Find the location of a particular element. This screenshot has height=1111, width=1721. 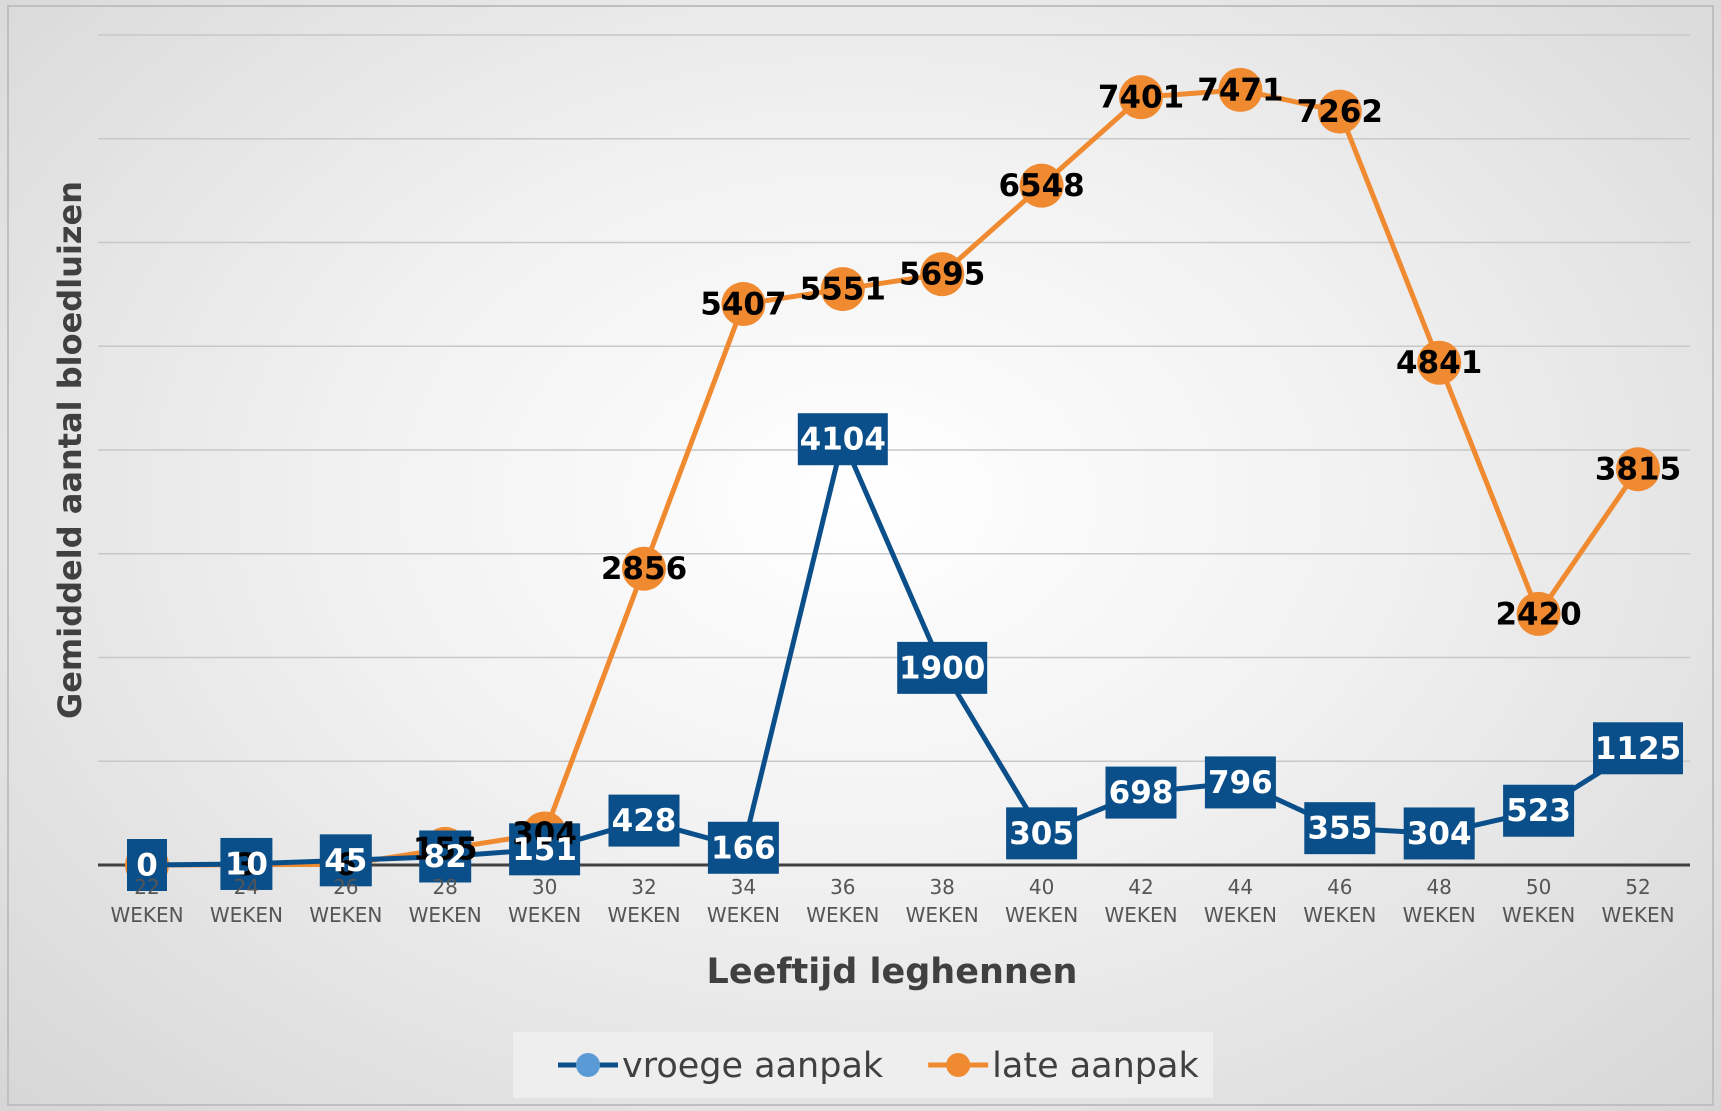

data-label: 305 is located at coordinates (1041, 834).